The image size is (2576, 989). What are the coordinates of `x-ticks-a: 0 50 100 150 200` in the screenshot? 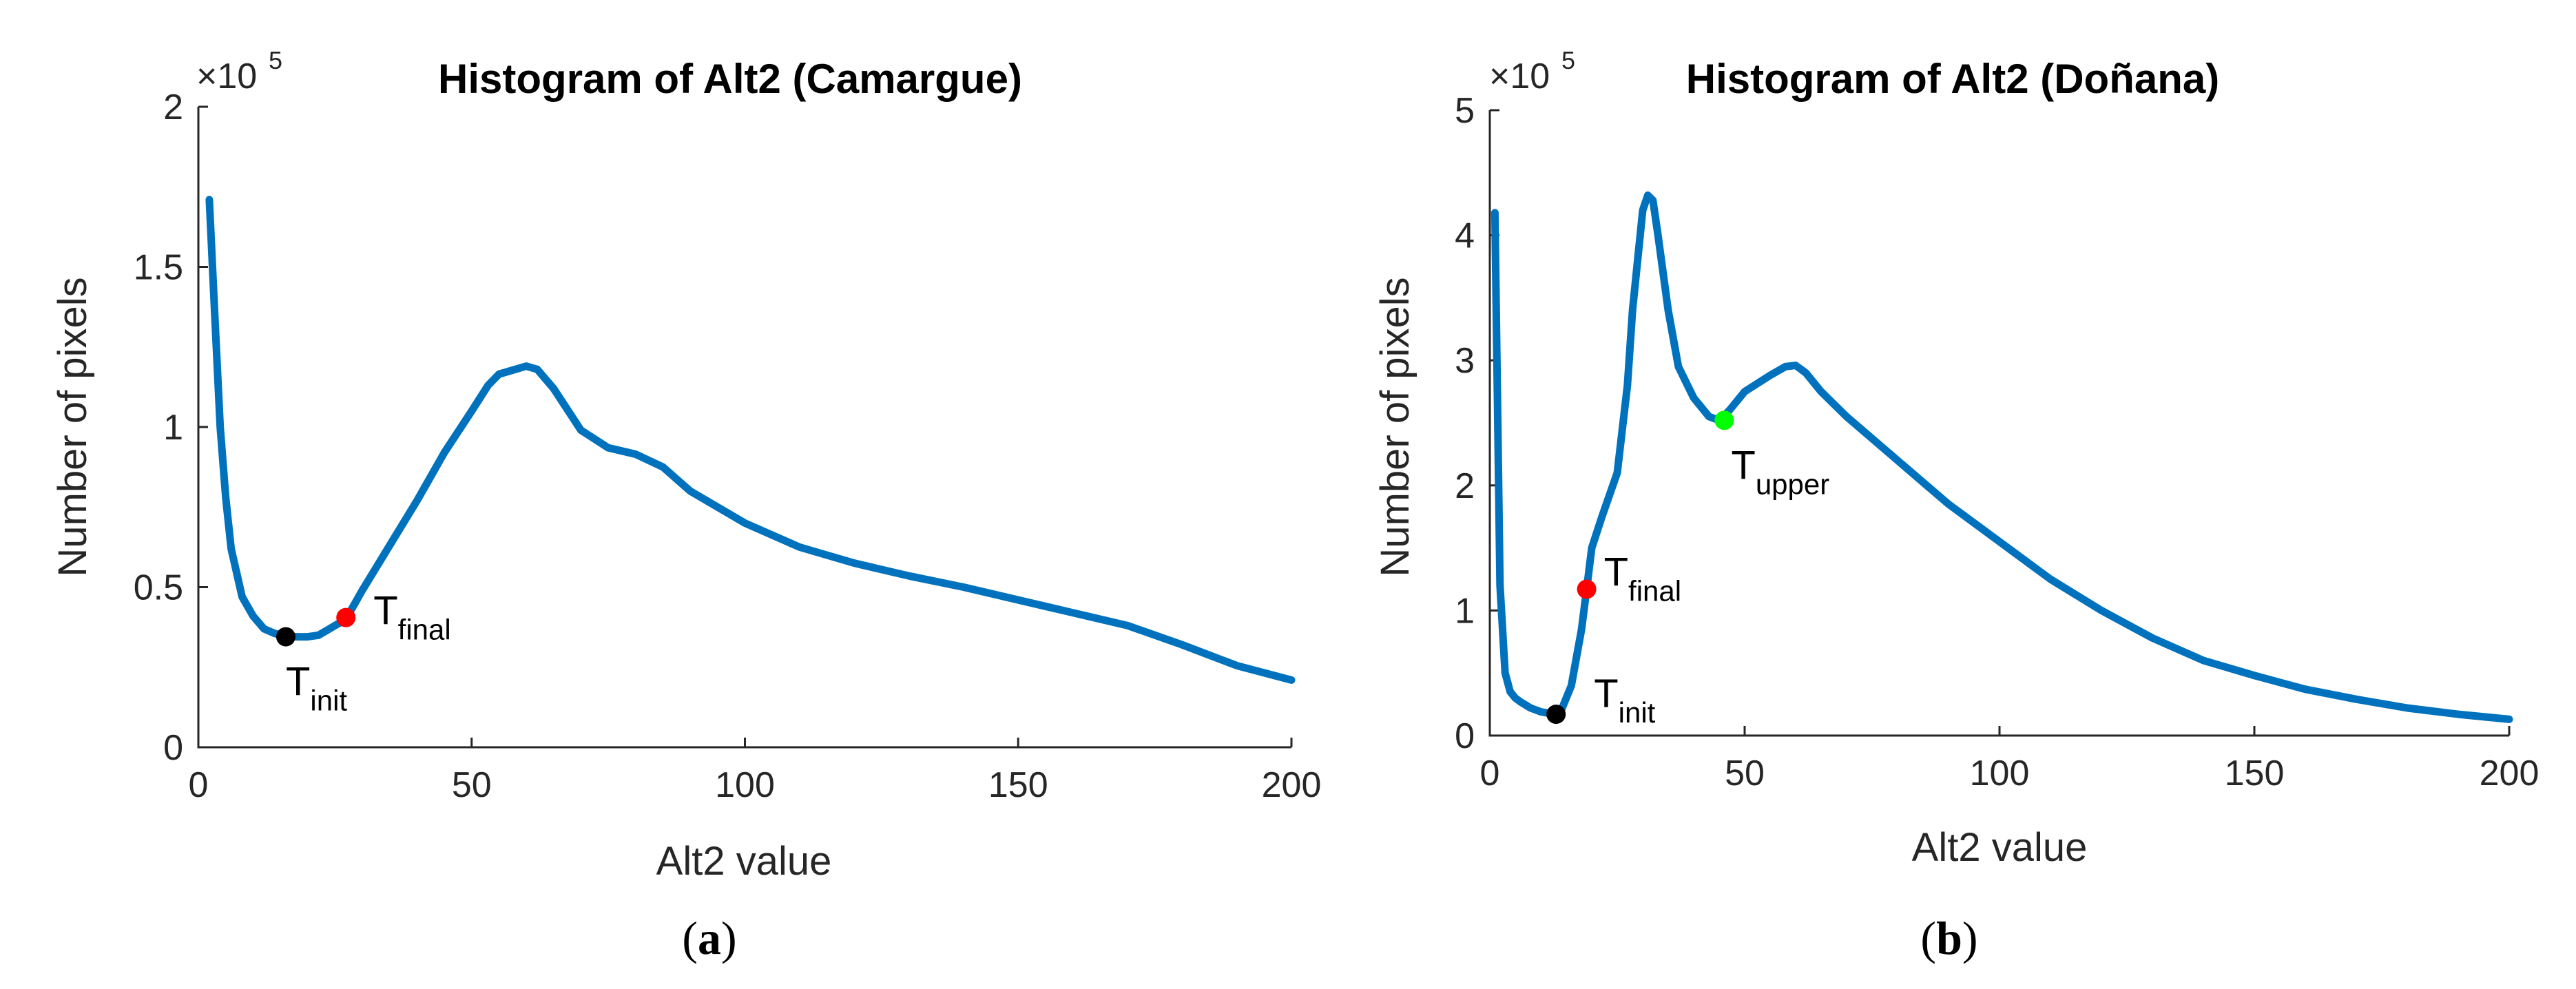 It's located at (755, 772).